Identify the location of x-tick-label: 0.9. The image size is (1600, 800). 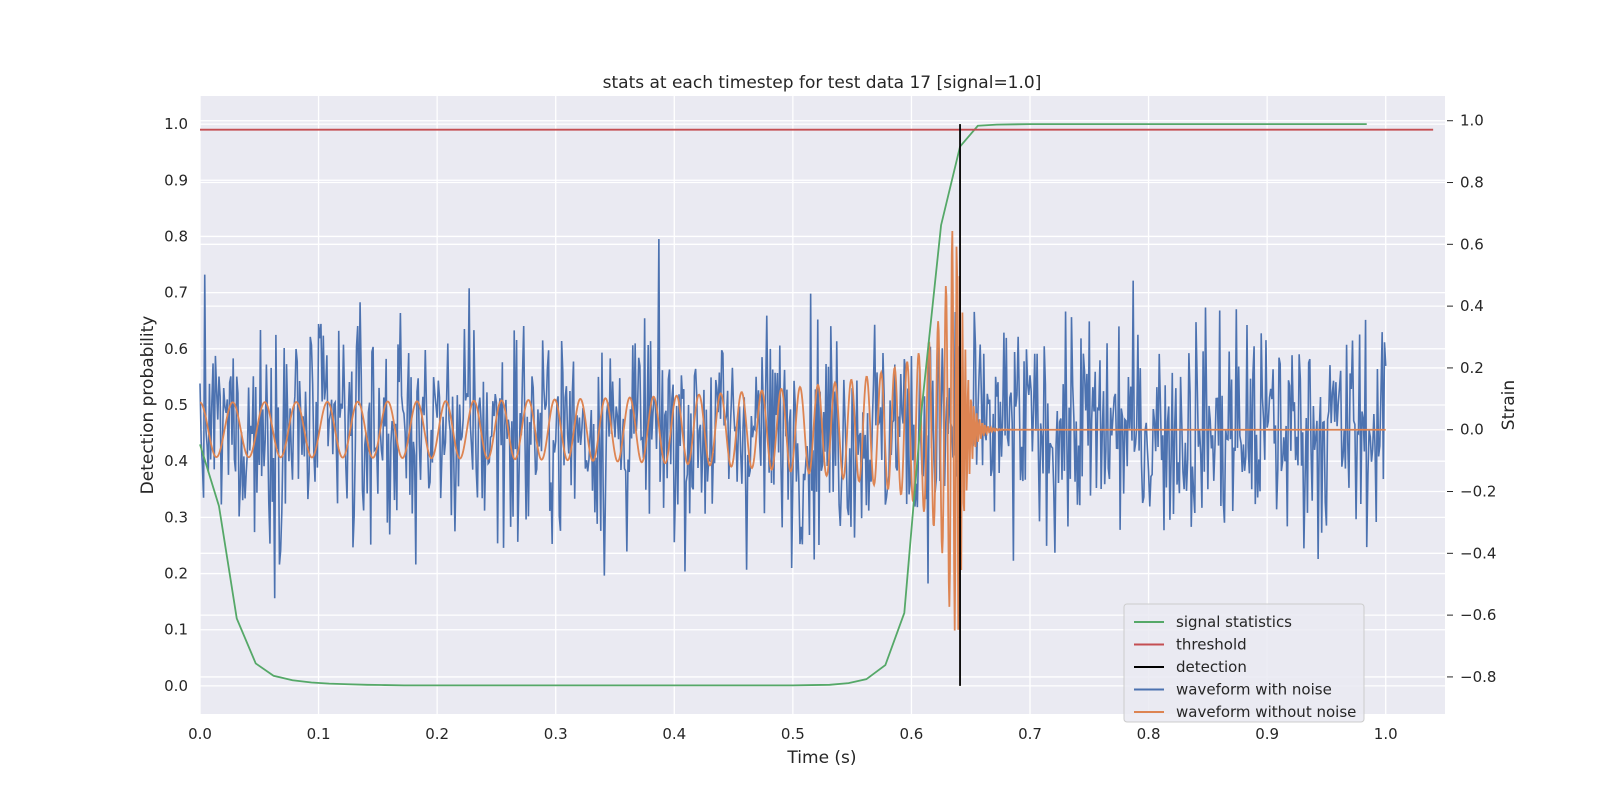
(1267, 734).